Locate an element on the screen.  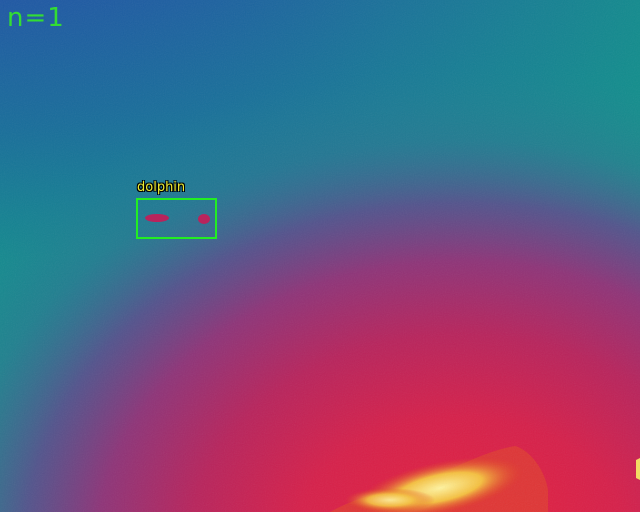
detection-count: n=1 is located at coordinates (36, 18).